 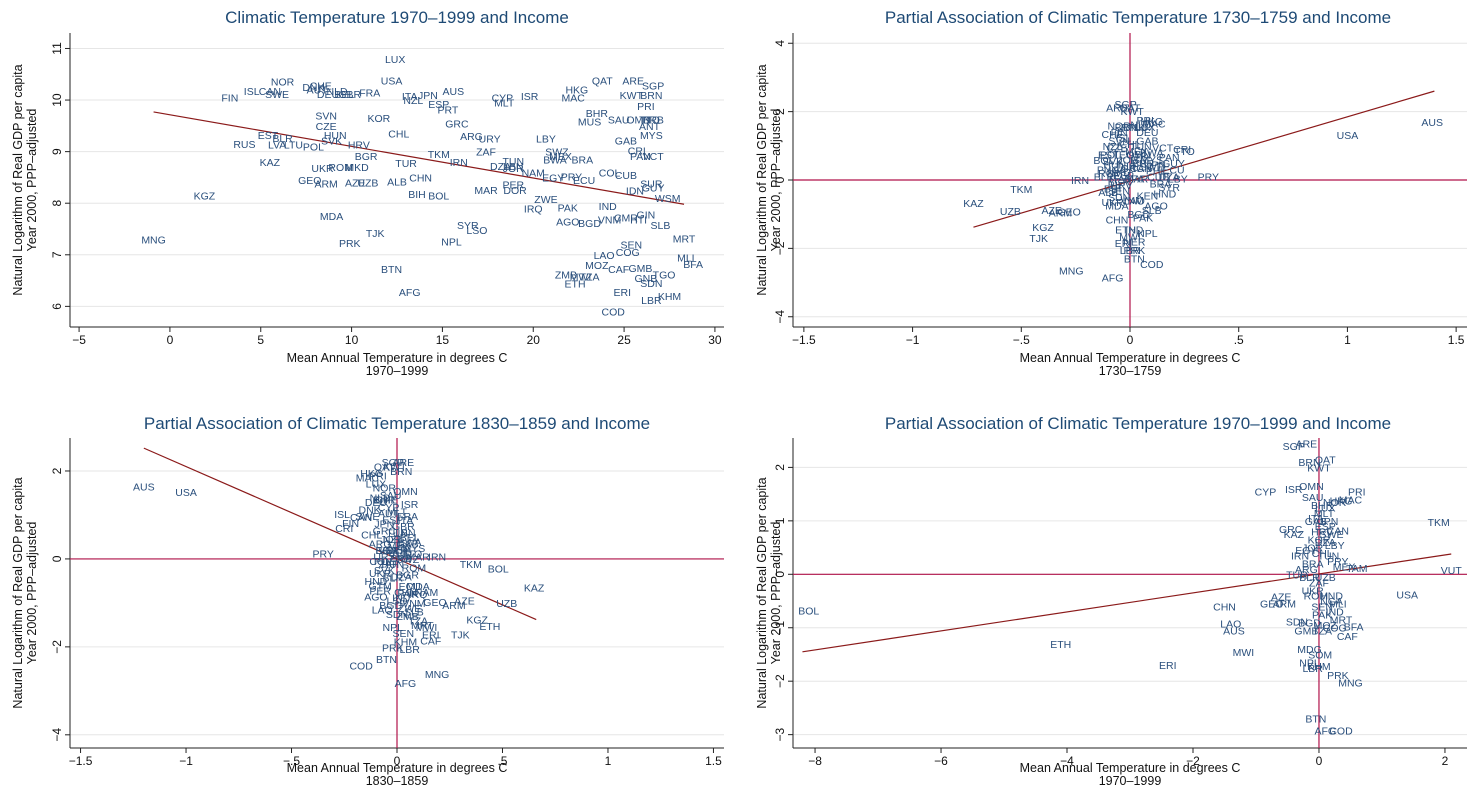 I want to click on country-label: LBR, so click(x=409, y=650).